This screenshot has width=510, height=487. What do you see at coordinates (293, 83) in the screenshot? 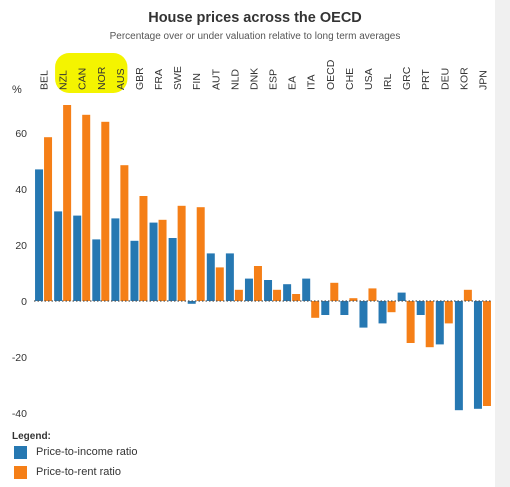
I see `x-category-label: EA` at bounding box center [293, 83].